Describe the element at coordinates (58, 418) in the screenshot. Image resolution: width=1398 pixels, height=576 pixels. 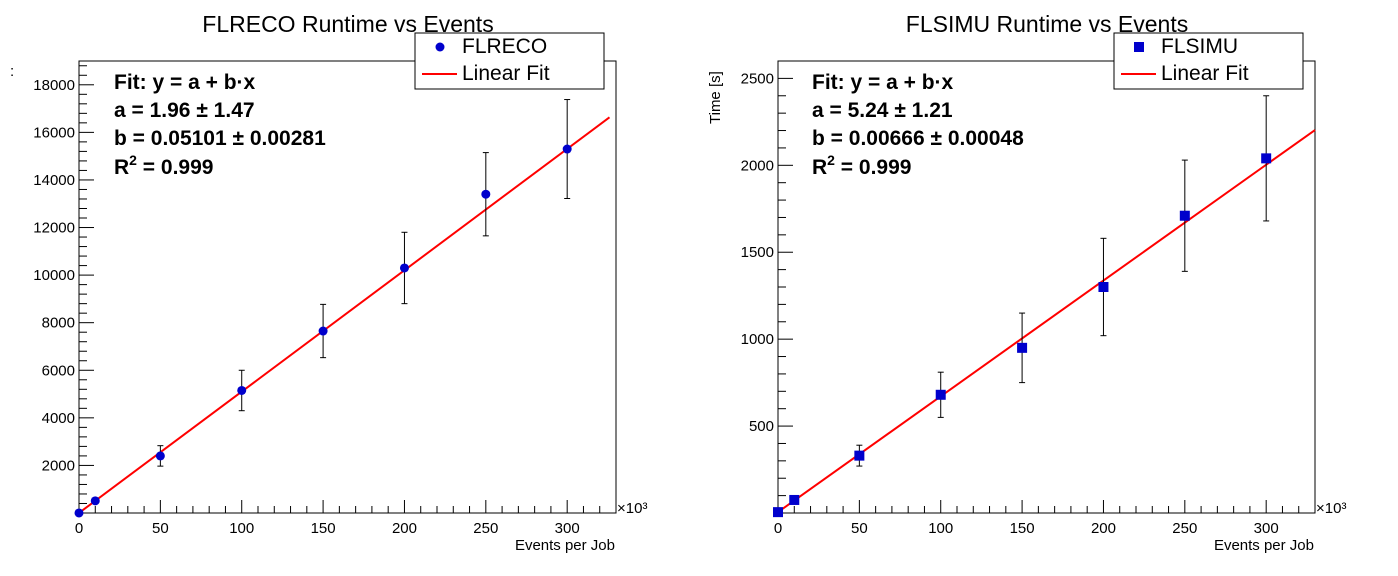
I see `y-tick-label: 4000` at that location.